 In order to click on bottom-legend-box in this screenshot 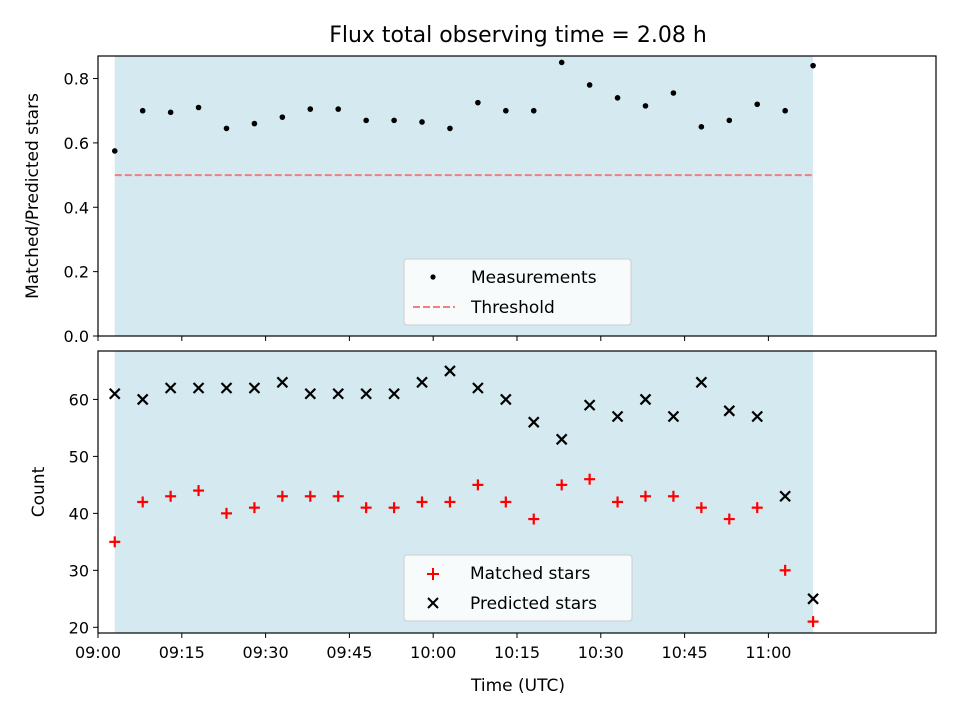, I will do `click(518, 588)`.